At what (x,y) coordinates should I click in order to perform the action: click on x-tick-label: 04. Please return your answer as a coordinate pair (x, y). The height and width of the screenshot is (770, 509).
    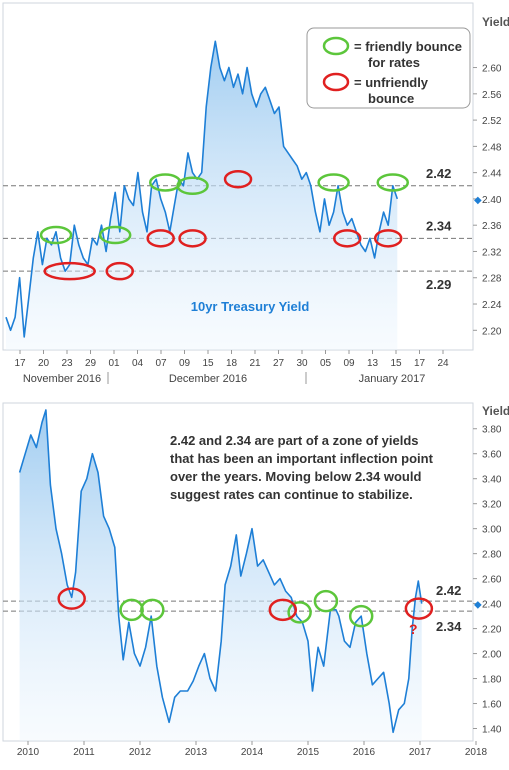
    Looking at the image, I should click on (138, 363).